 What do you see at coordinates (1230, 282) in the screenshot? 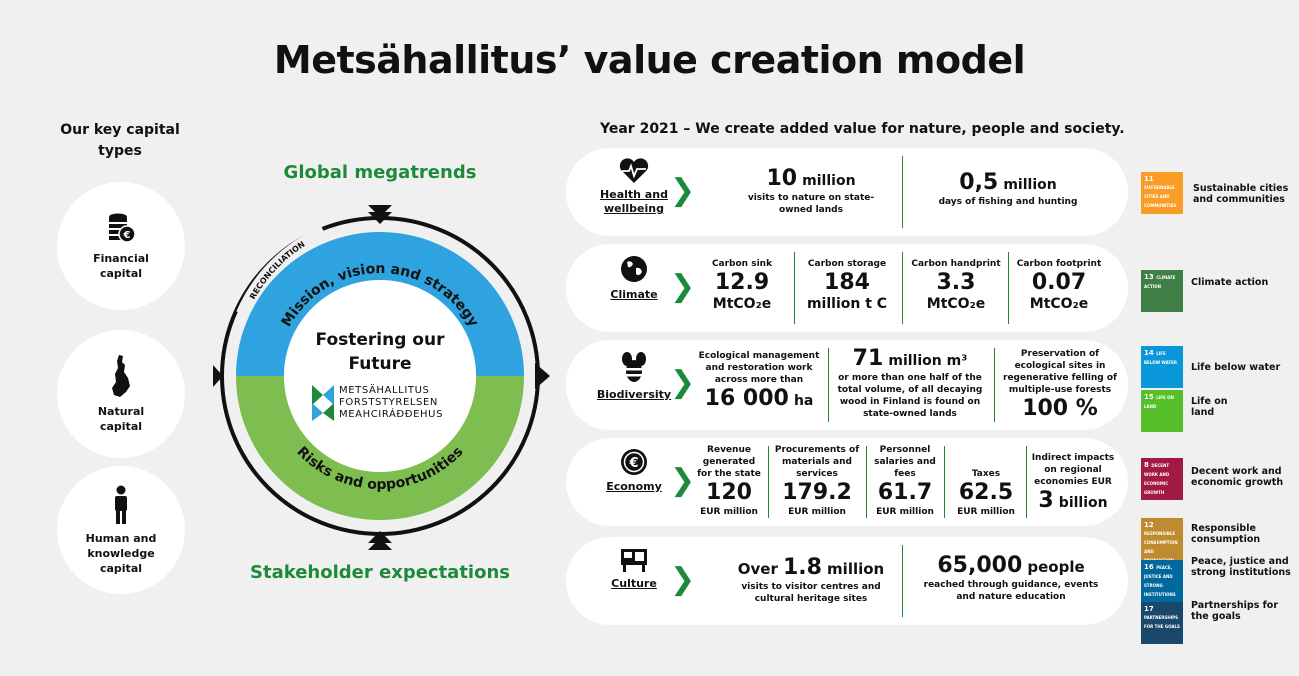
I see `sdg-13-label: Climate action` at bounding box center [1230, 282].